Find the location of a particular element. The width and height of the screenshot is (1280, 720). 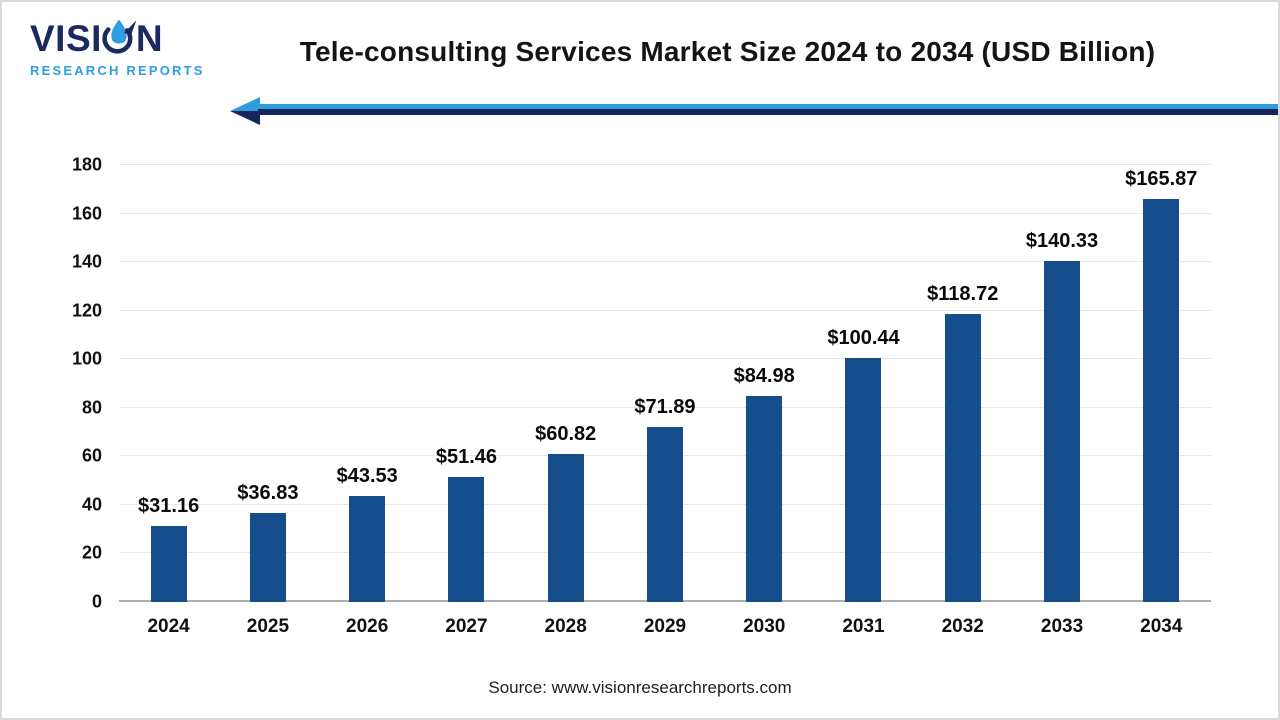

data-label: $43.53 is located at coordinates (367, 476).